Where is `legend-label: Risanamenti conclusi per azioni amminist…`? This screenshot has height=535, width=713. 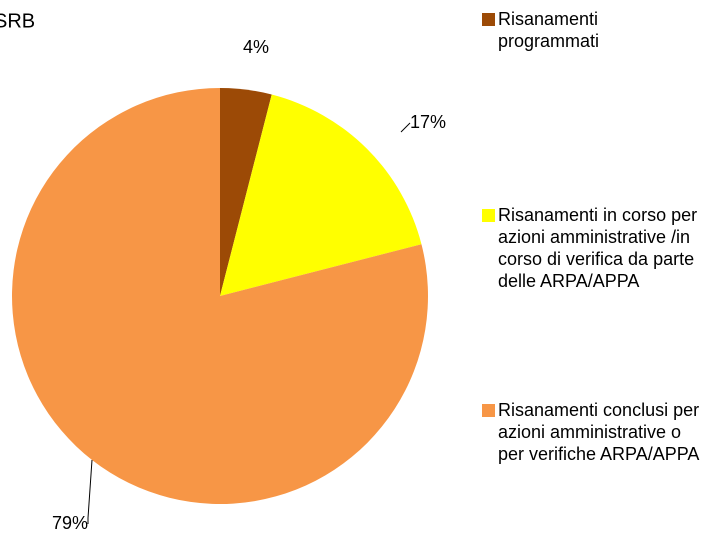
legend-label: Risanamenti conclusi per azioni amminist… is located at coordinates (599, 432).